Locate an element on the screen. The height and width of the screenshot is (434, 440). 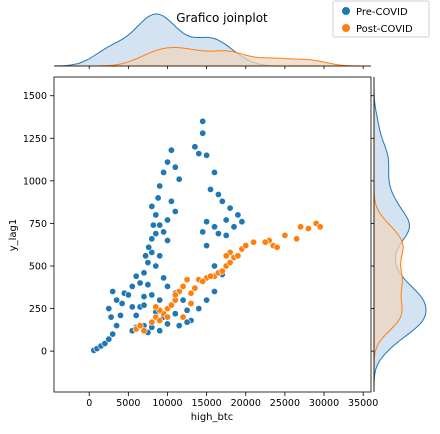
x-tick-label: 10000 is located at coordinates (167, 403).